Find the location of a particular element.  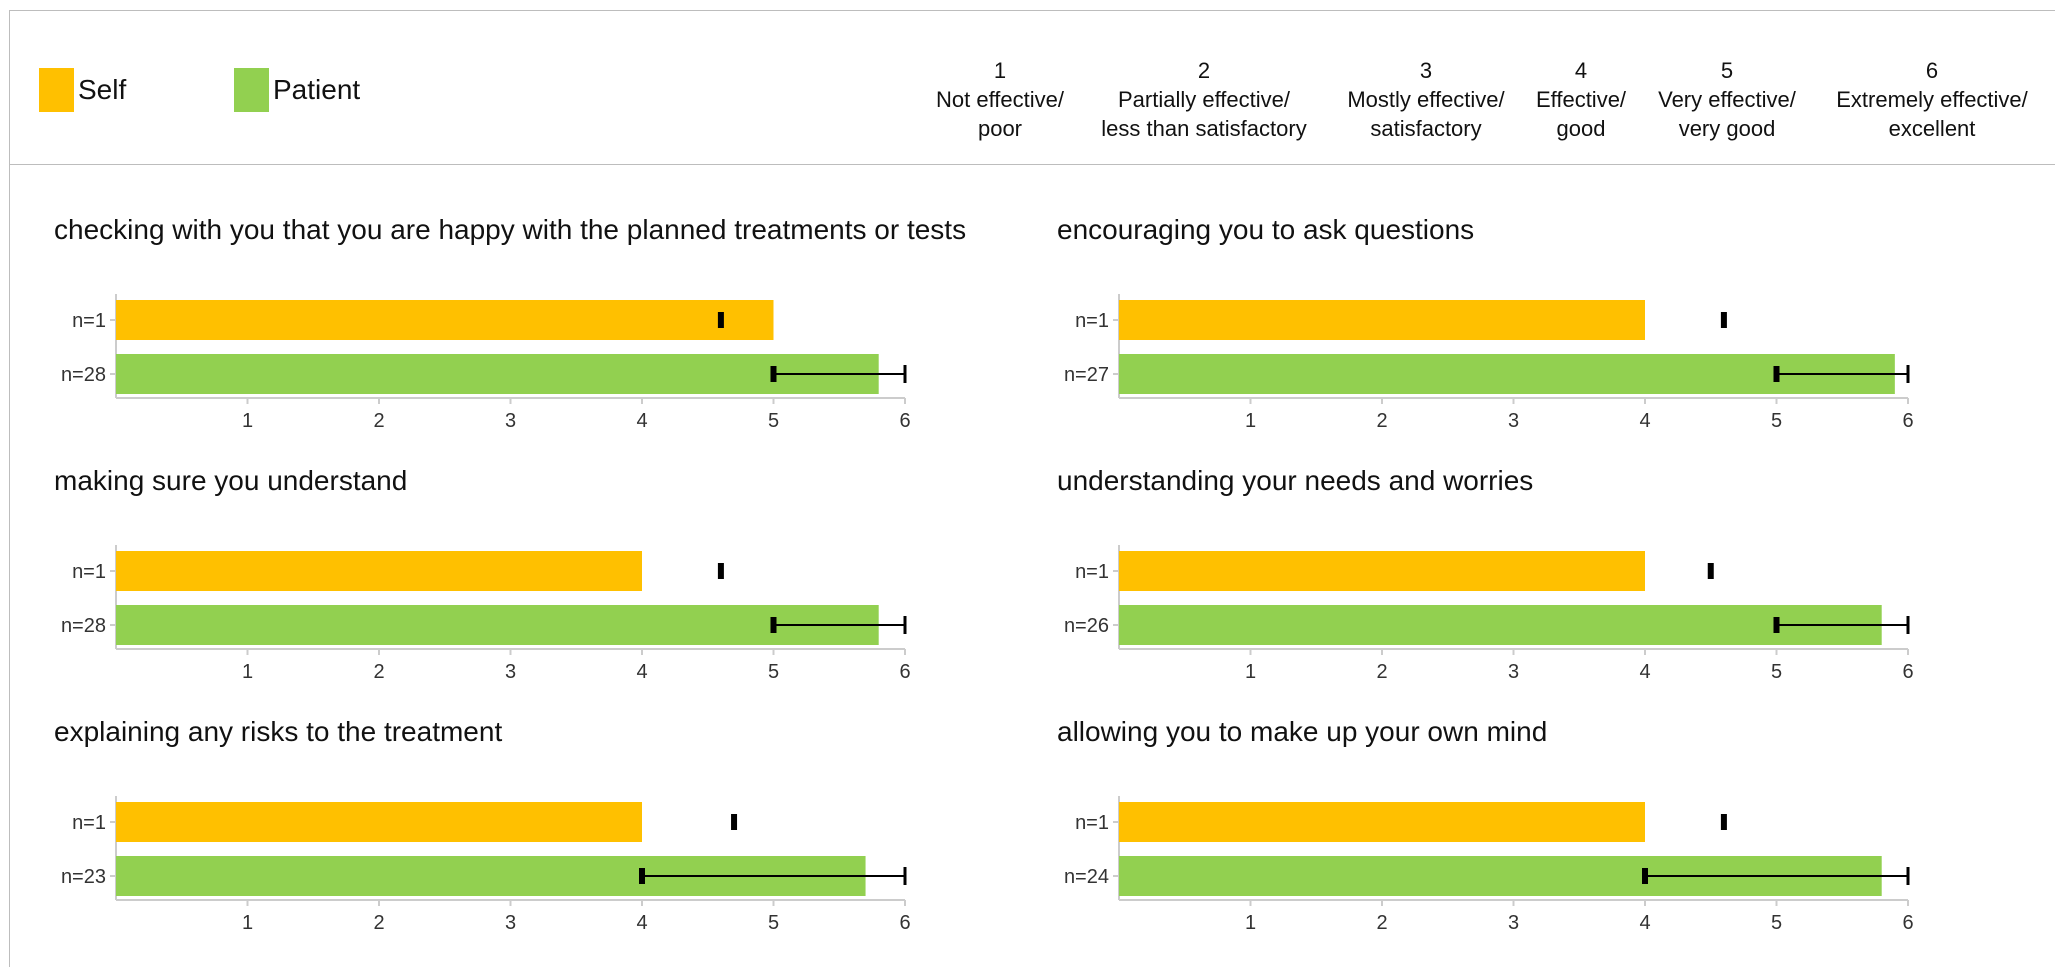

scale-key-number: 5 is located at coordinates (1727, 70).